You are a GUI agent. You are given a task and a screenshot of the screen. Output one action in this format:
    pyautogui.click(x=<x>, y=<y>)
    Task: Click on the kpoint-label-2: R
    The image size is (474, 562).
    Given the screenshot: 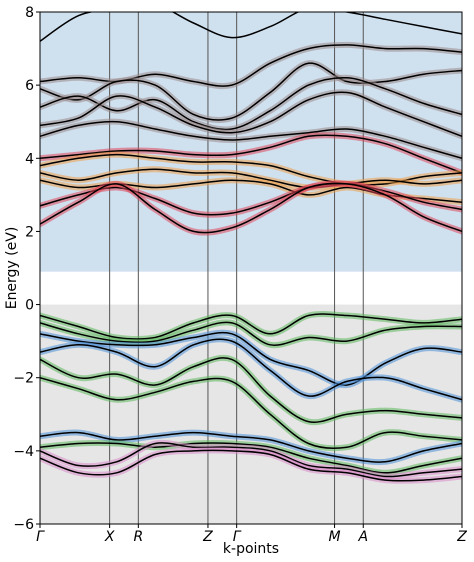 What is the action you would take?
    pyautogui.click(x=138, y=537)
    